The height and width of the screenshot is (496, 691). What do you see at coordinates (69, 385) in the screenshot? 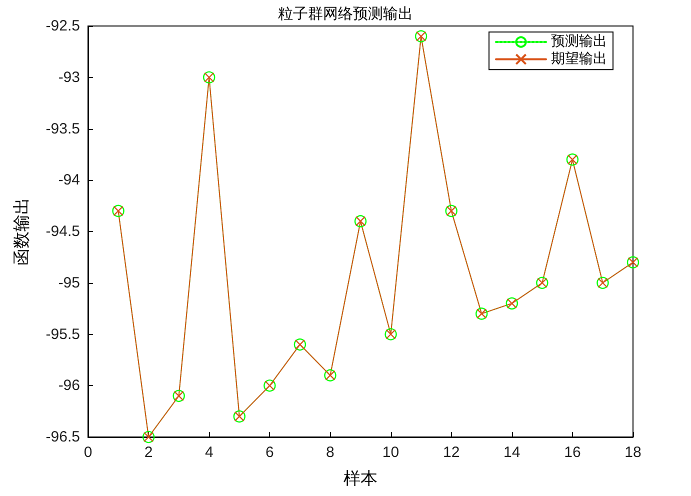
I see `y-tick-label: -96` at bounding box center [69, 385].